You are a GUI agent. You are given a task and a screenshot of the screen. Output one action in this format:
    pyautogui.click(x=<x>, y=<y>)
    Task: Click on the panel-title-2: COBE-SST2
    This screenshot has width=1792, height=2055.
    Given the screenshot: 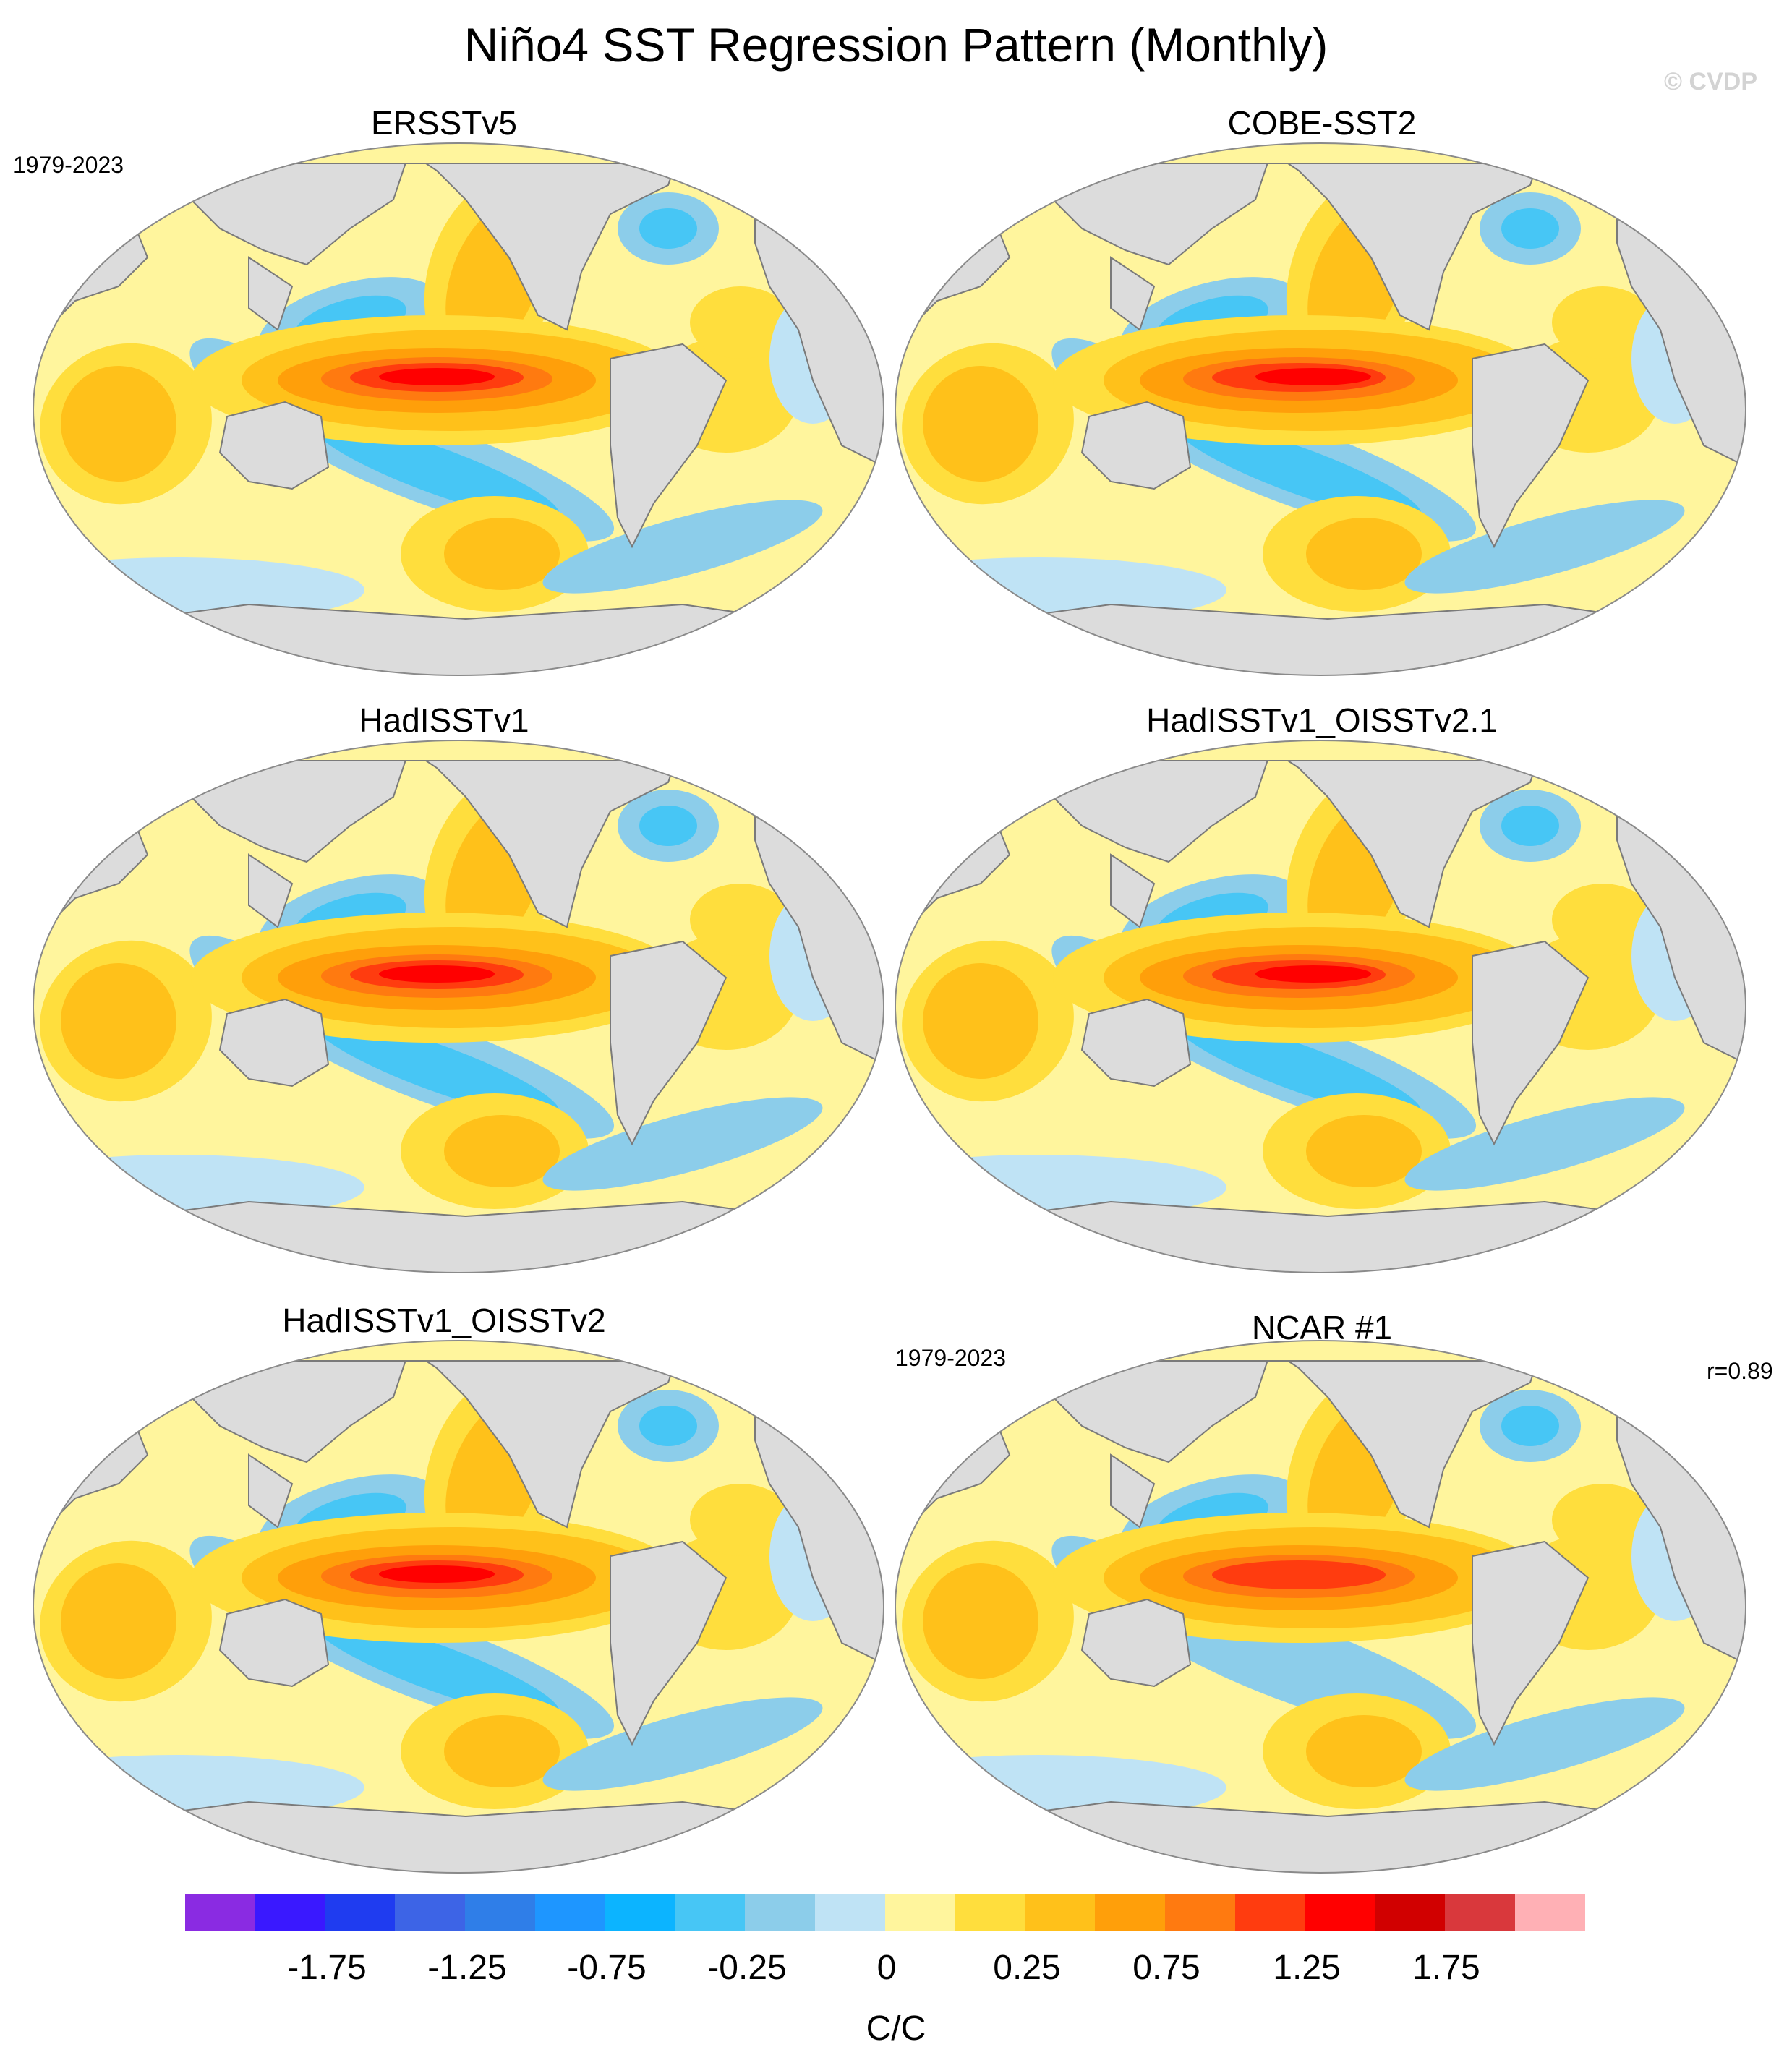 What is the action you would take?
    pyautogui.click(x=1322, y=123)
    